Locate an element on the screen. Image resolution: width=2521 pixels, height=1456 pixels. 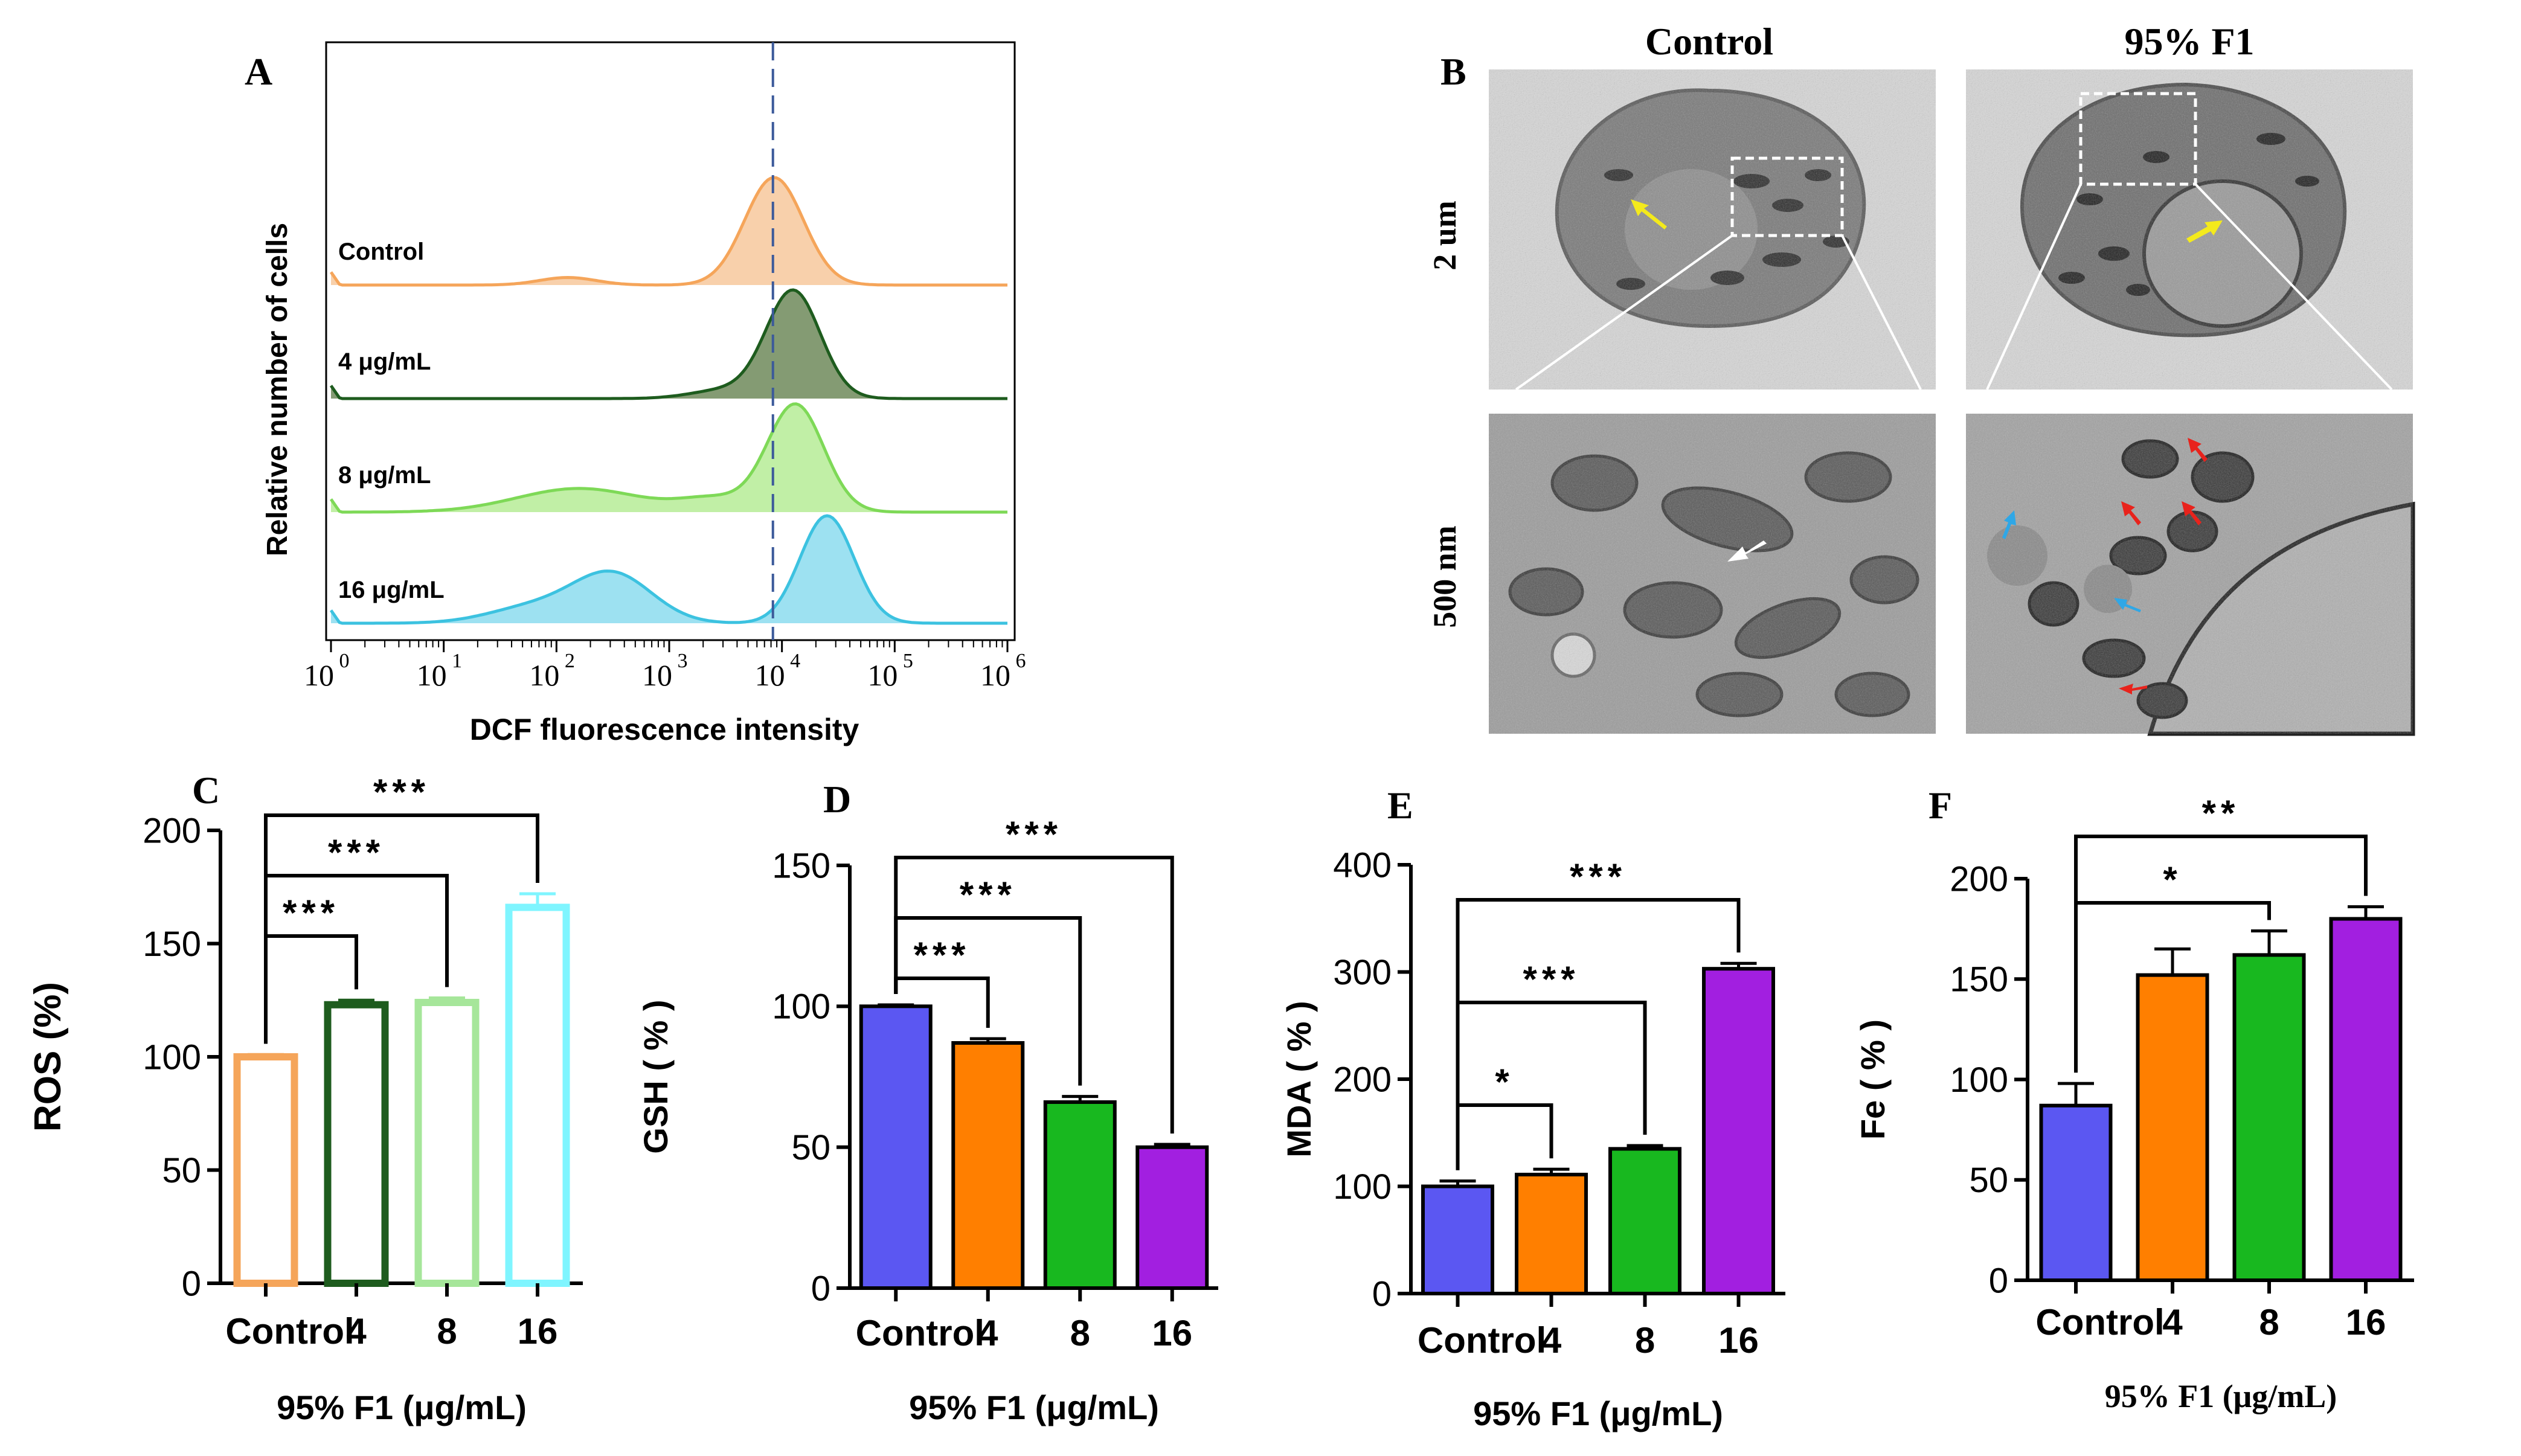
y-tick-label: 400 is located at coordinates (1362, 865).